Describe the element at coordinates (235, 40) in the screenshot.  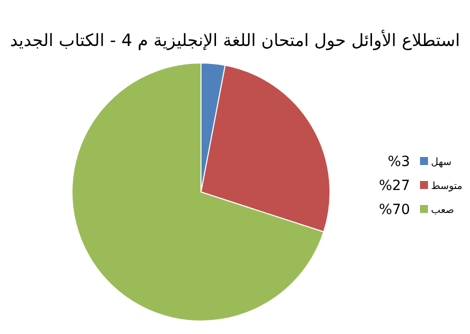
I see `chart-title: استطلاع الأوائل حول امتحان اللغة الإنجليزية م 4 - الكتاب الجديد` at that location.